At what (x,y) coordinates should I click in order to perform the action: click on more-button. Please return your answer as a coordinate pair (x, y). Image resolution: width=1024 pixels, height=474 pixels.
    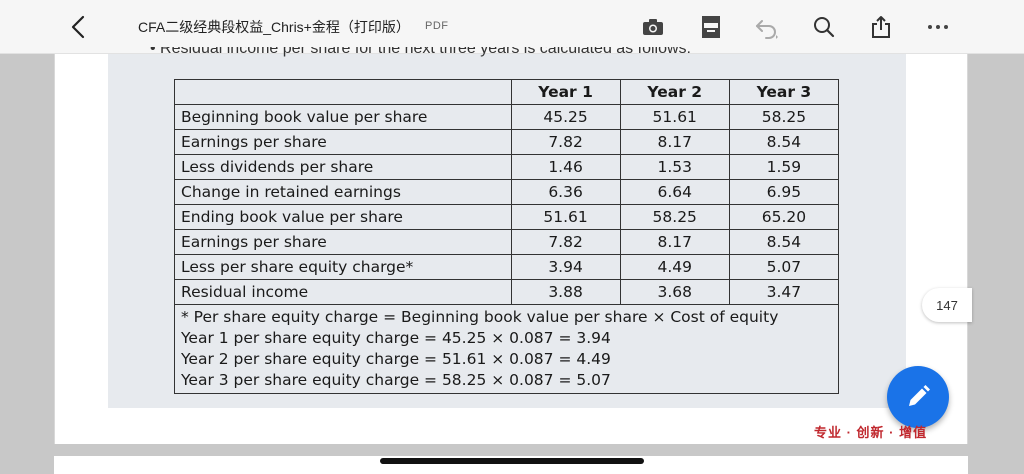
    Looking at the image, I should click on (938, 27).